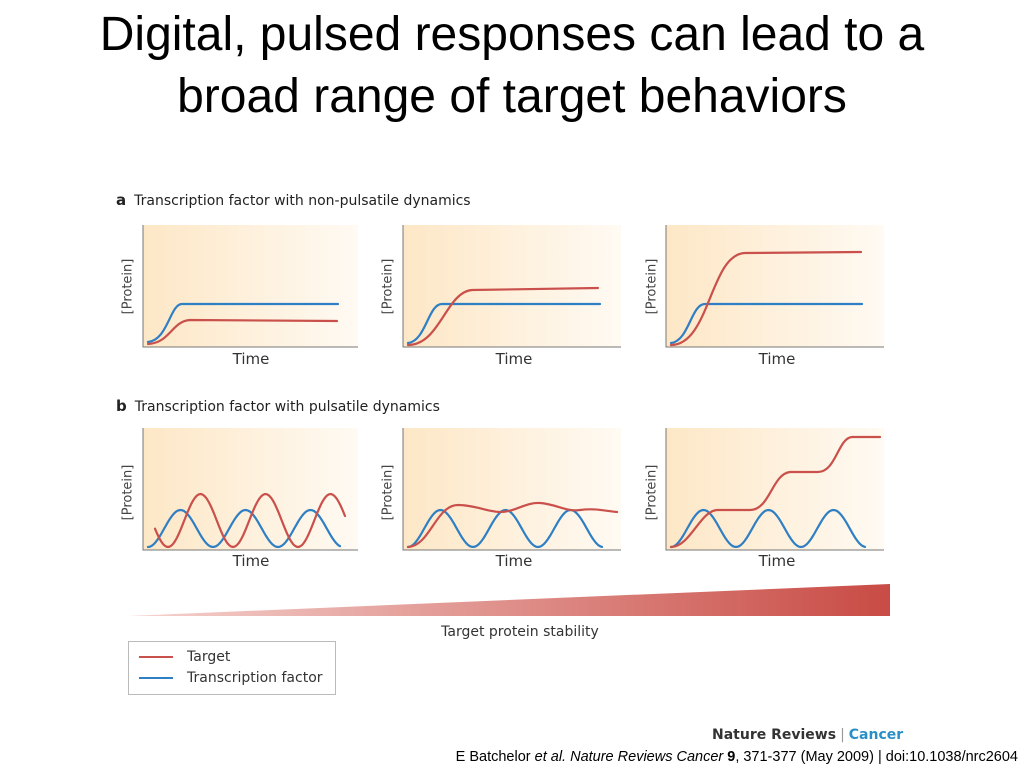 The image size is (1024, 768). I want to click on b1-x-label: Time, so click(251, 561).